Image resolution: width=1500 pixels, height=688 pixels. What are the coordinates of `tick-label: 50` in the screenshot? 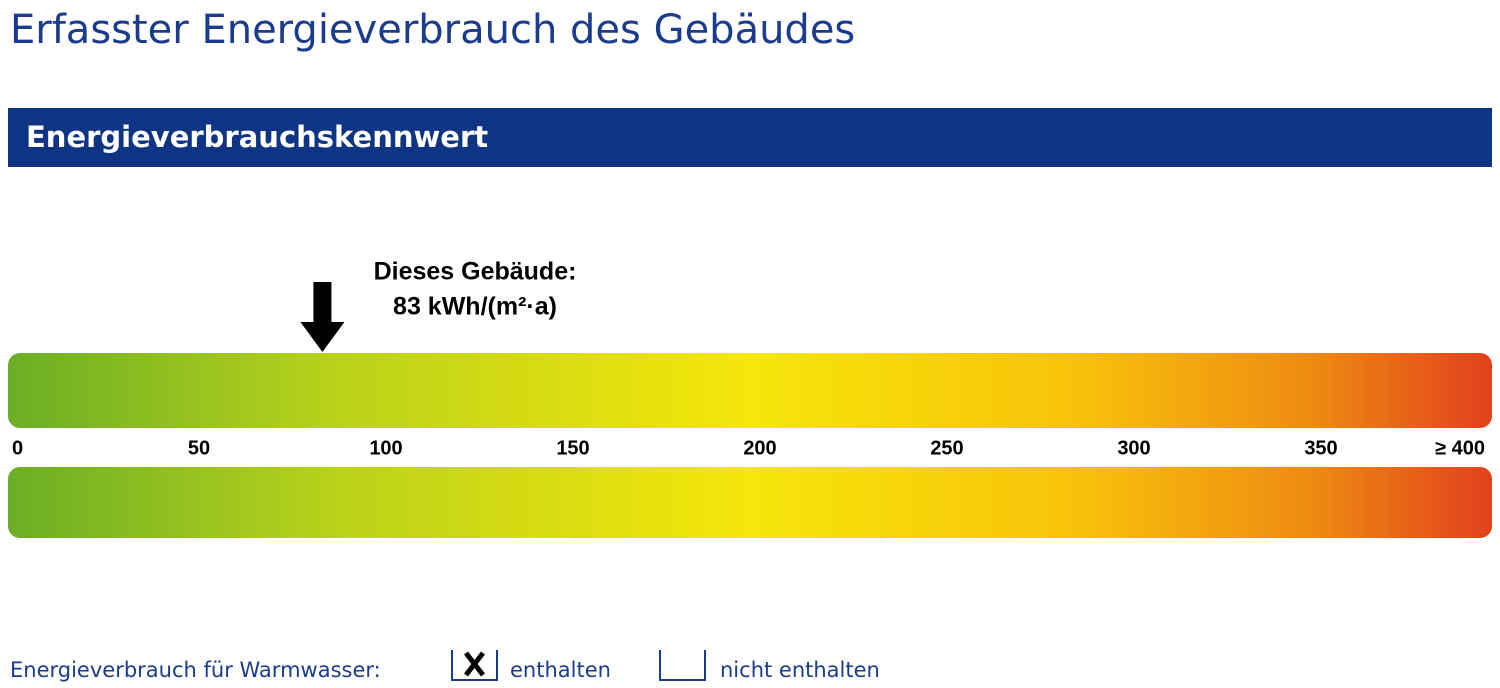 It's located at (199, 448).